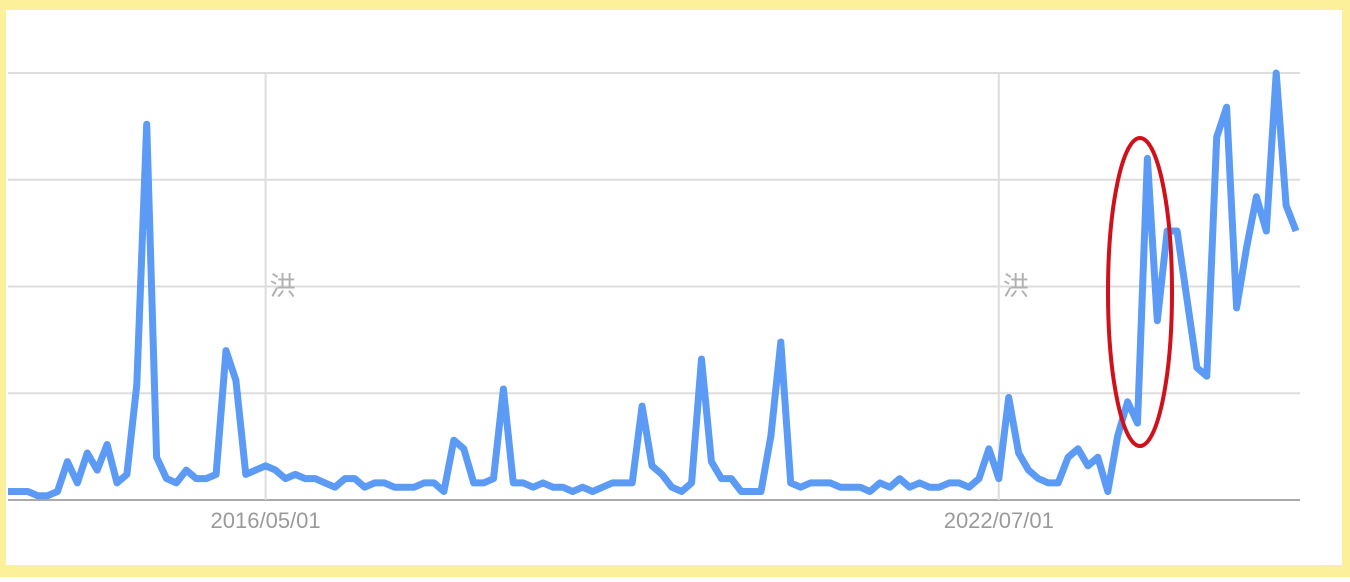  What do you see at coordinates (1140, 292) in the screenshot?
I see `highlight-ellipse` at bounding box center [1140, 292].